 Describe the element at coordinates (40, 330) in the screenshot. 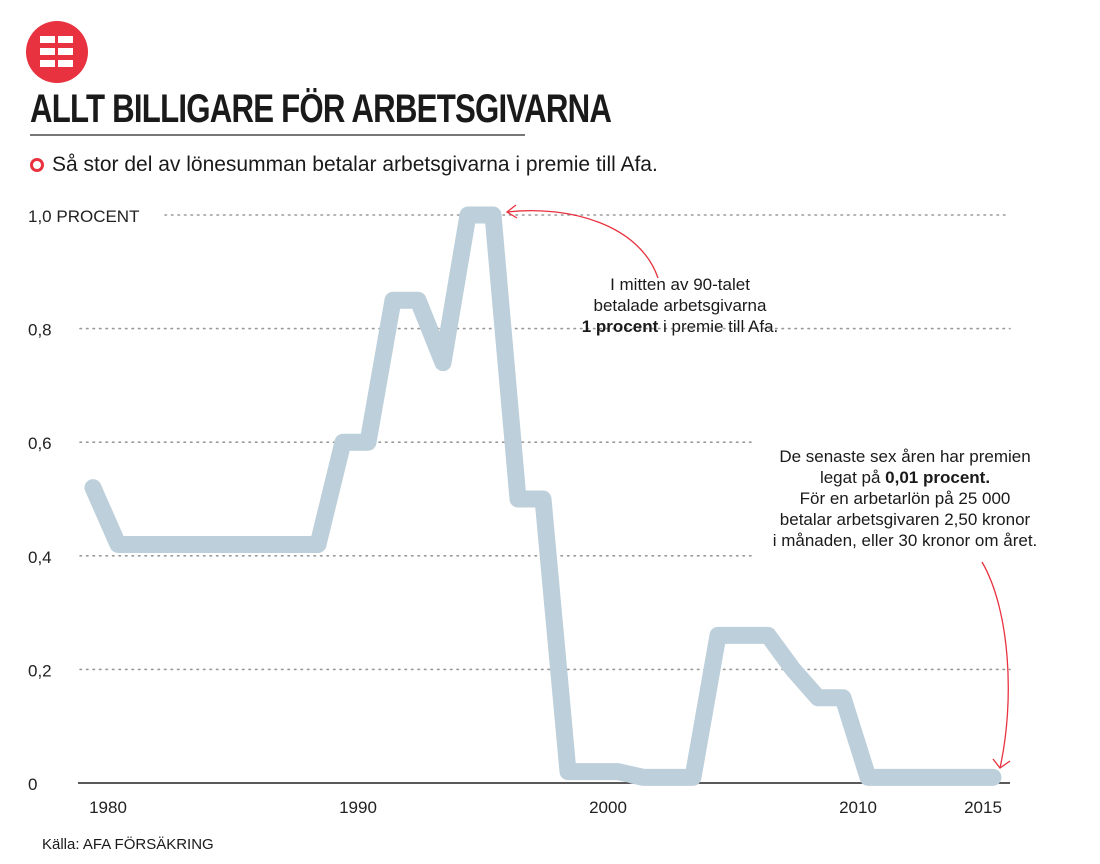

I see `y-tick-label: 0,8` at that location.